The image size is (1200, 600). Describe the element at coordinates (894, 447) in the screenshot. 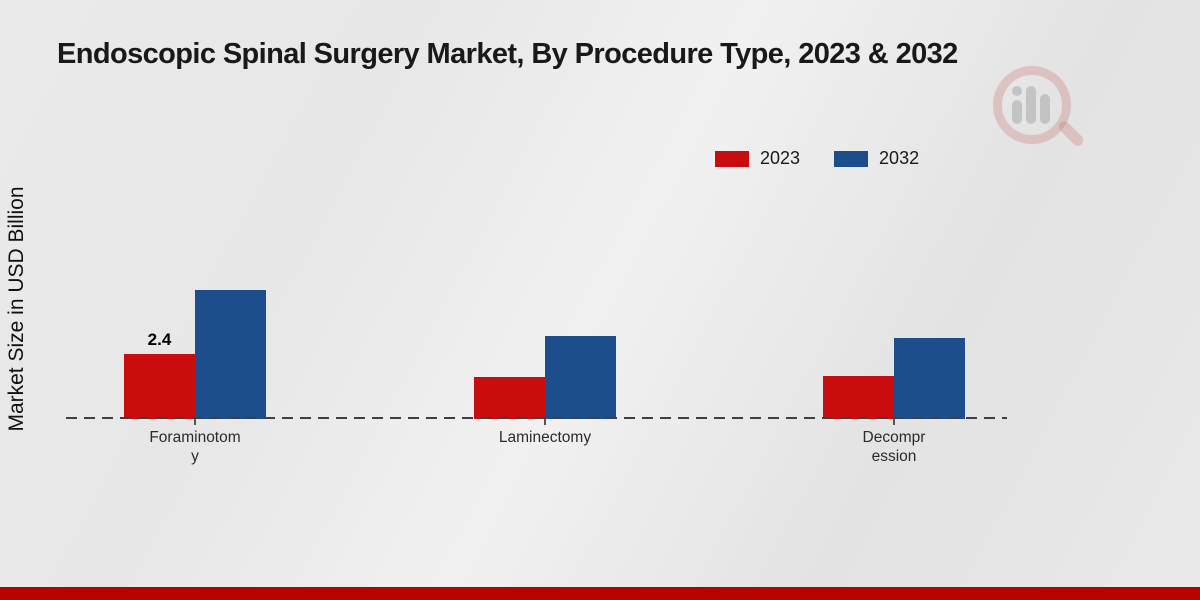

I see `x-tick-label-decompression: Decompr ession` at that location.